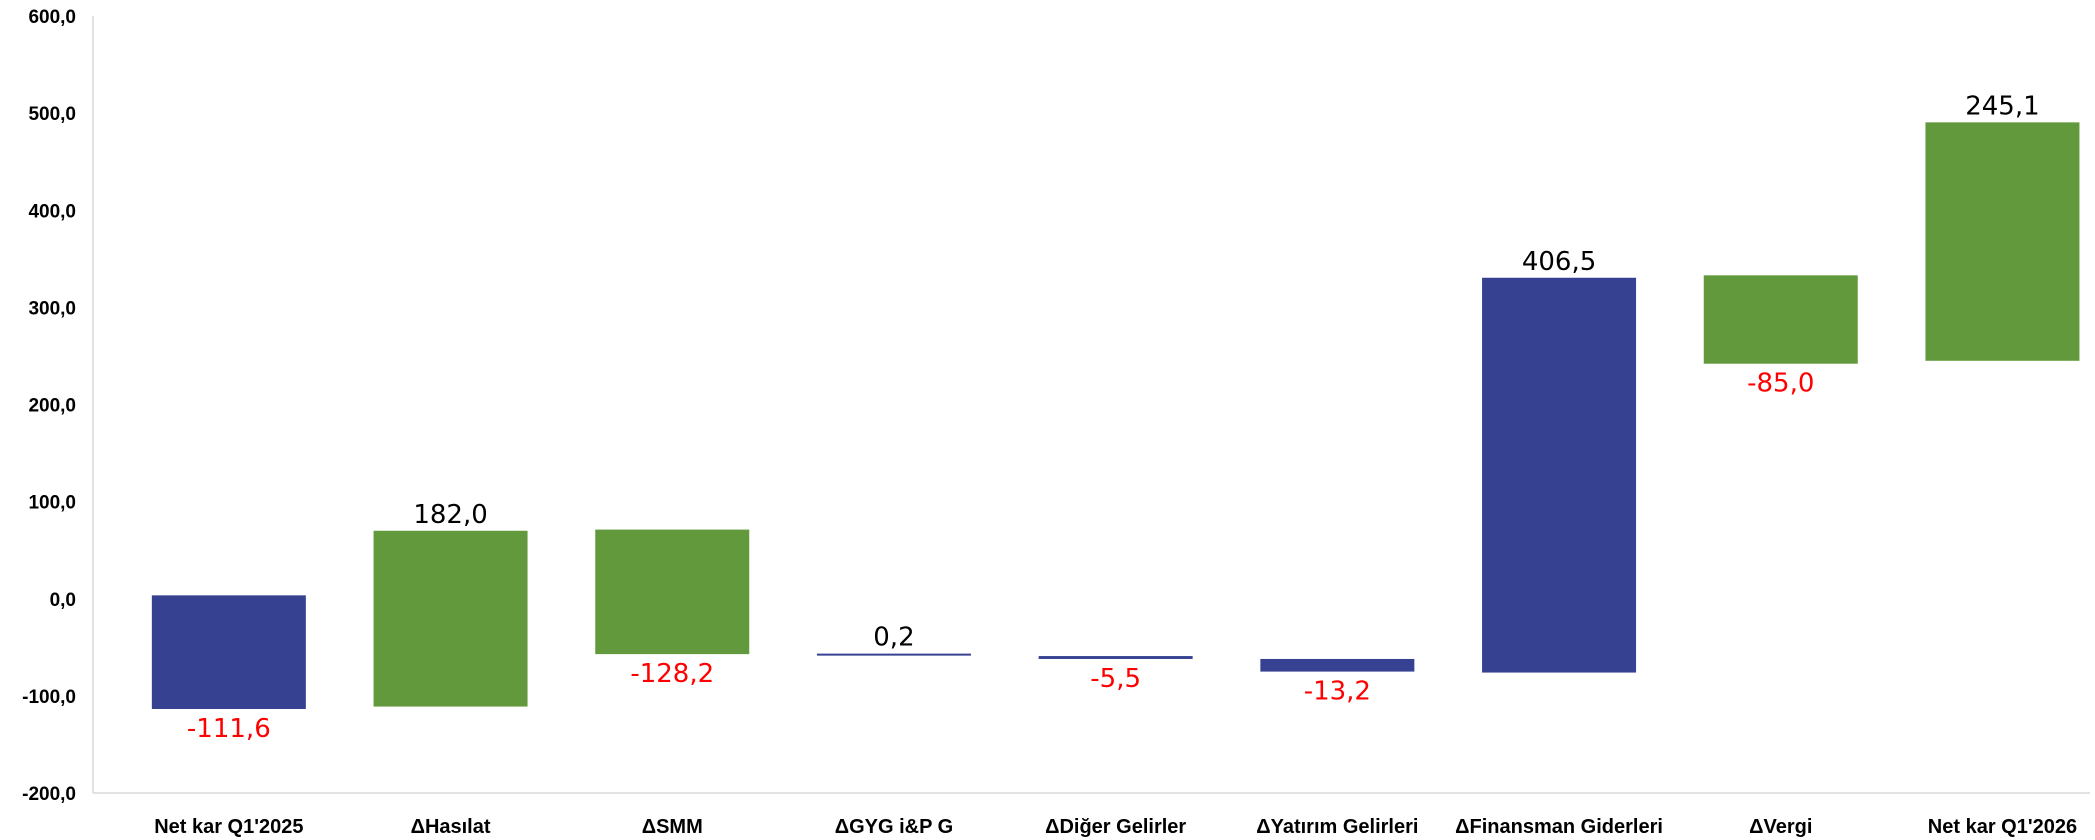  I want to click on data-label: 245,1, so click(2002, 106).